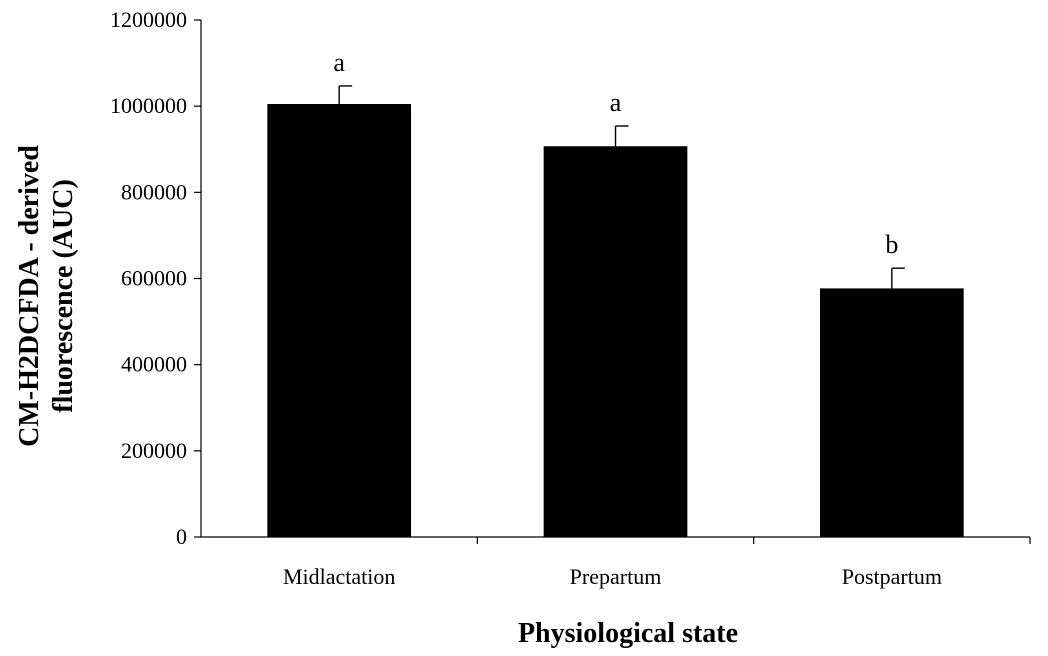 This screenshot has width=1048, height=656. What do you see at coordinates (154, 364) in the screenshot?
I see `y-tick-label: 400000` at bounding box center [154, 364].